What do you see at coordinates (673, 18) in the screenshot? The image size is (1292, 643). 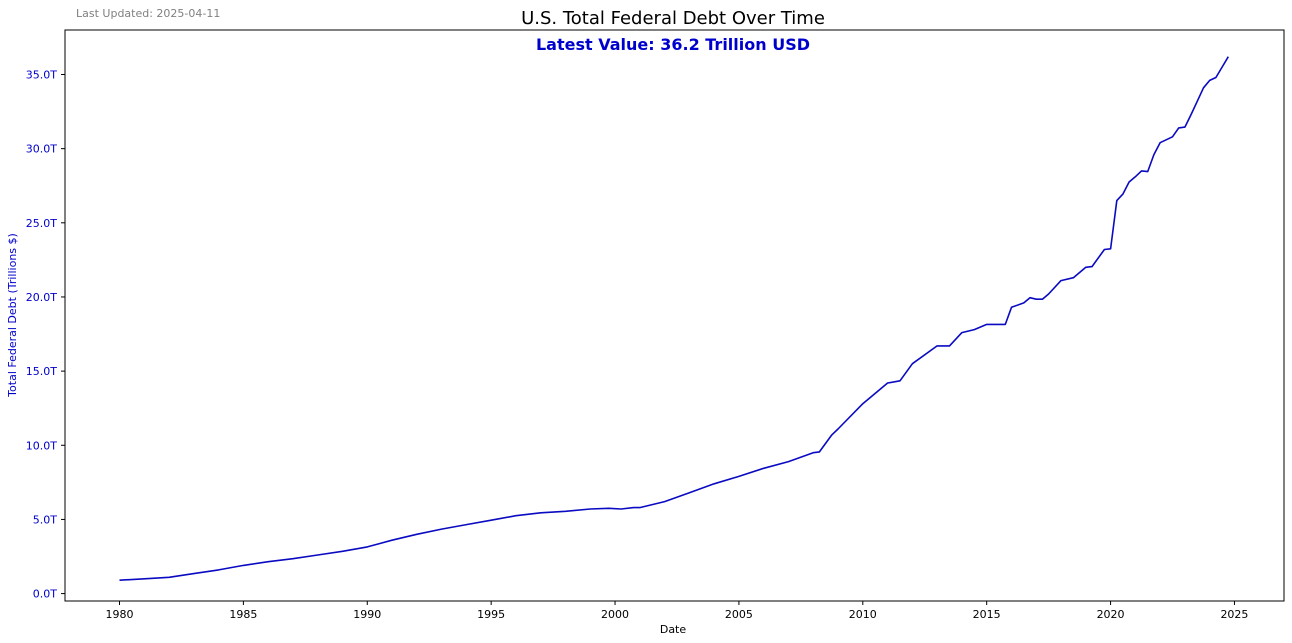 I see `chart-title: U.S. Total Federal Debt Over Time` at bounding box center [673, 18].